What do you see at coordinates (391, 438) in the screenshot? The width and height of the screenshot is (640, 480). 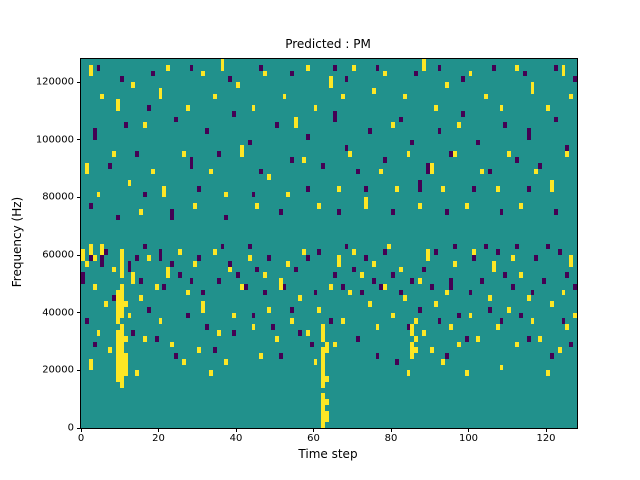 I see `x-tick-label: 80` at bounding box center [391, 438].